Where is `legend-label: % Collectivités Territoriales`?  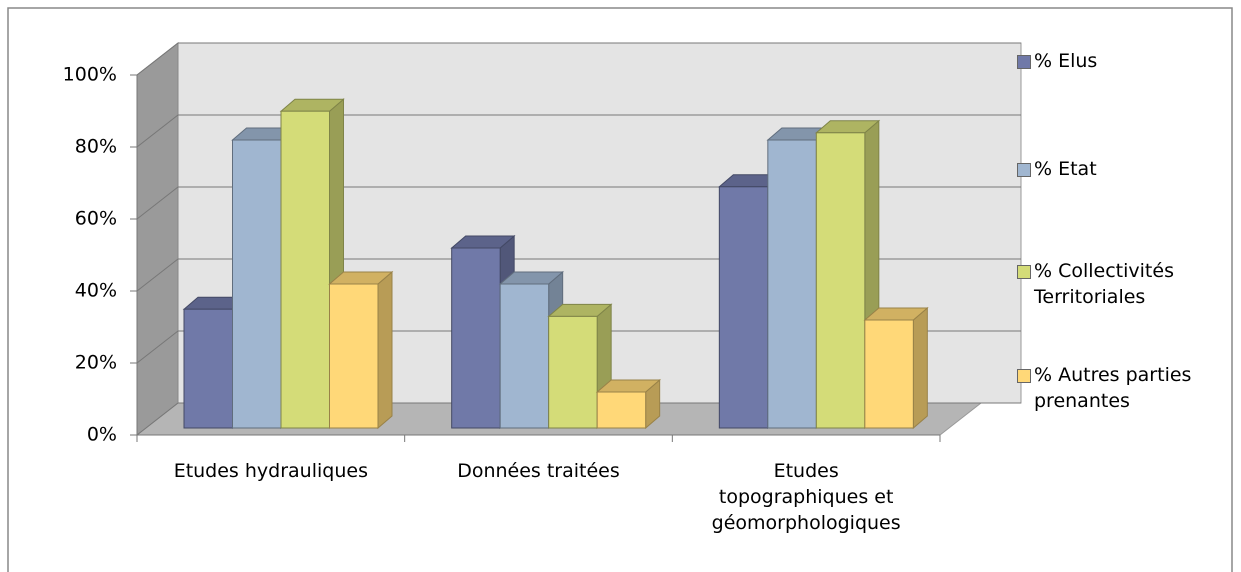
legend-label: % Collectivités Territoriales is located at coordinates (1104, 284).